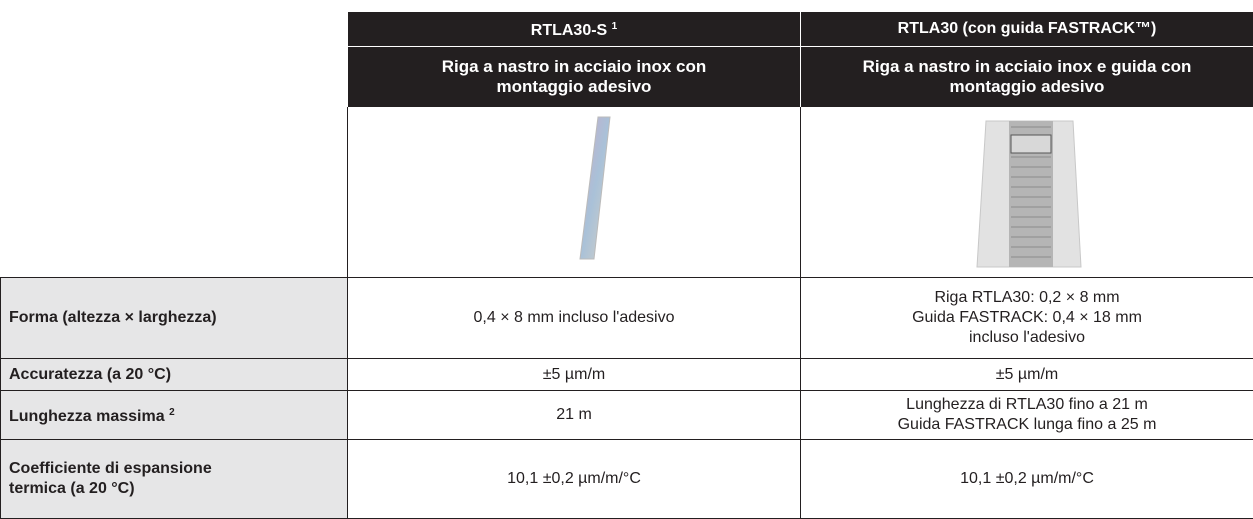  What do you see at coordinates (615, 26) in the screenshot?
I see `footnote-mark: 1` at bounding box center [615, 26].